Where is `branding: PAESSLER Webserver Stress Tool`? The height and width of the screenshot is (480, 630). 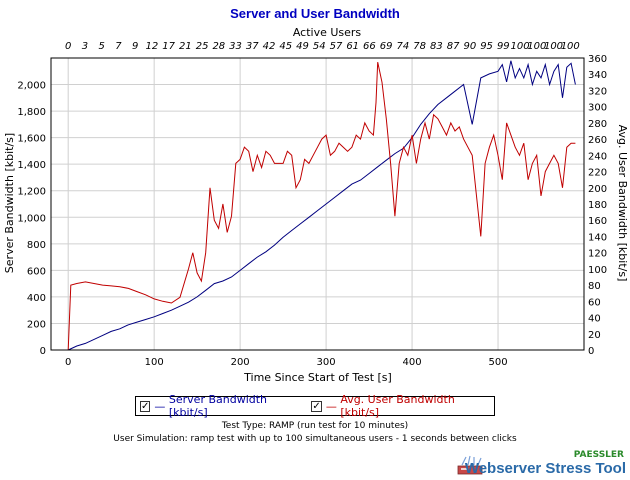
branding: PAESSLER Webserver Stress Tool is located at coordinates (539, 464).